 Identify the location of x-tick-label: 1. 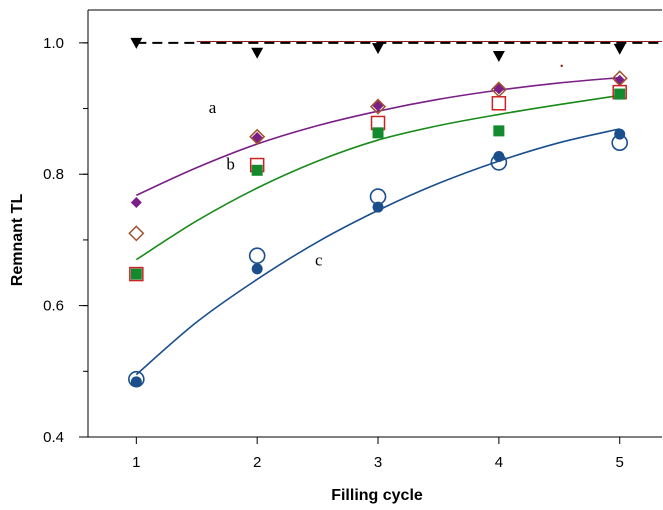
(136, 462).